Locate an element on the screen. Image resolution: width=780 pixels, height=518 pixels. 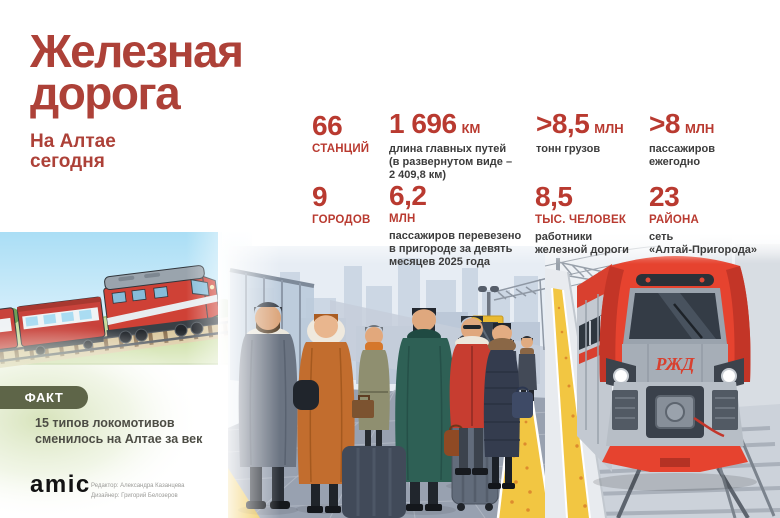
train-front: РЖД is located at coordinates (675, 373).